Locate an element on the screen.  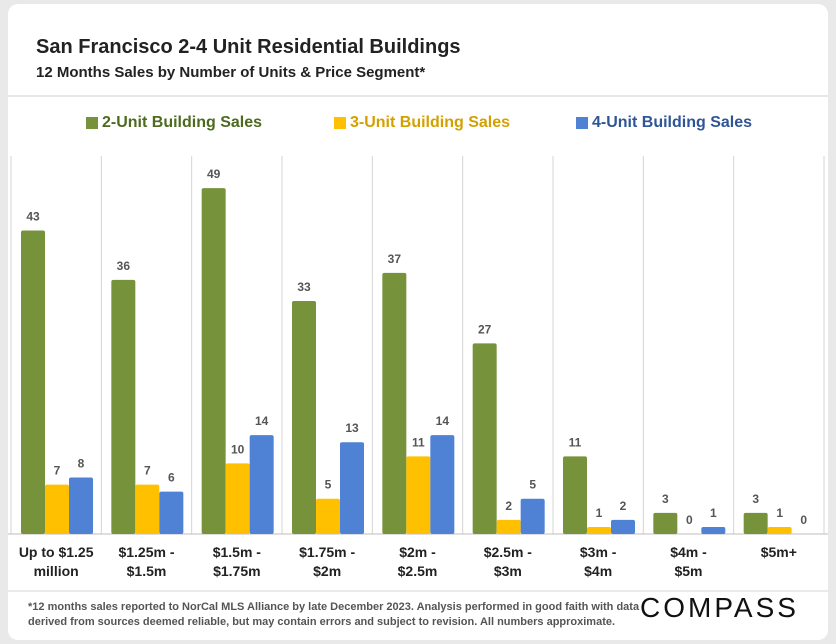
x-tick-label: $1.5m - is located at coordinates (237, 552).